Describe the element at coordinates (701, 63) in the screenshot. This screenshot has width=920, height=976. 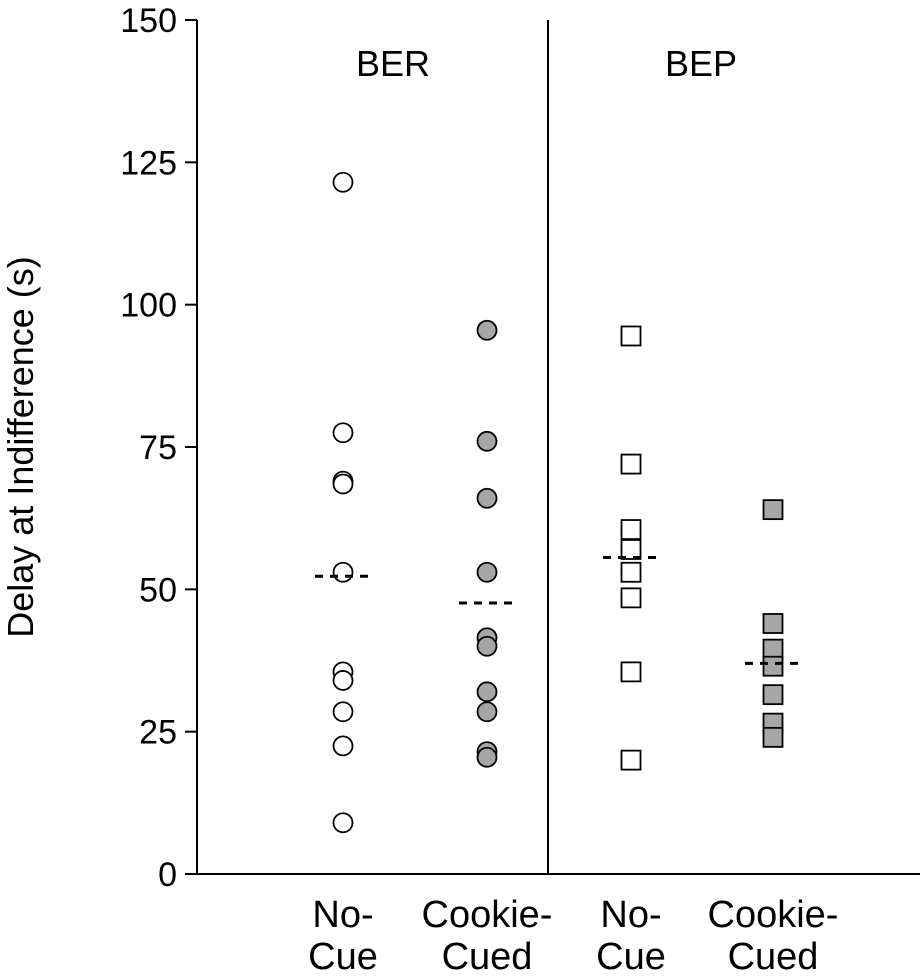
I see `panel-title-bep: BEP` at that location.